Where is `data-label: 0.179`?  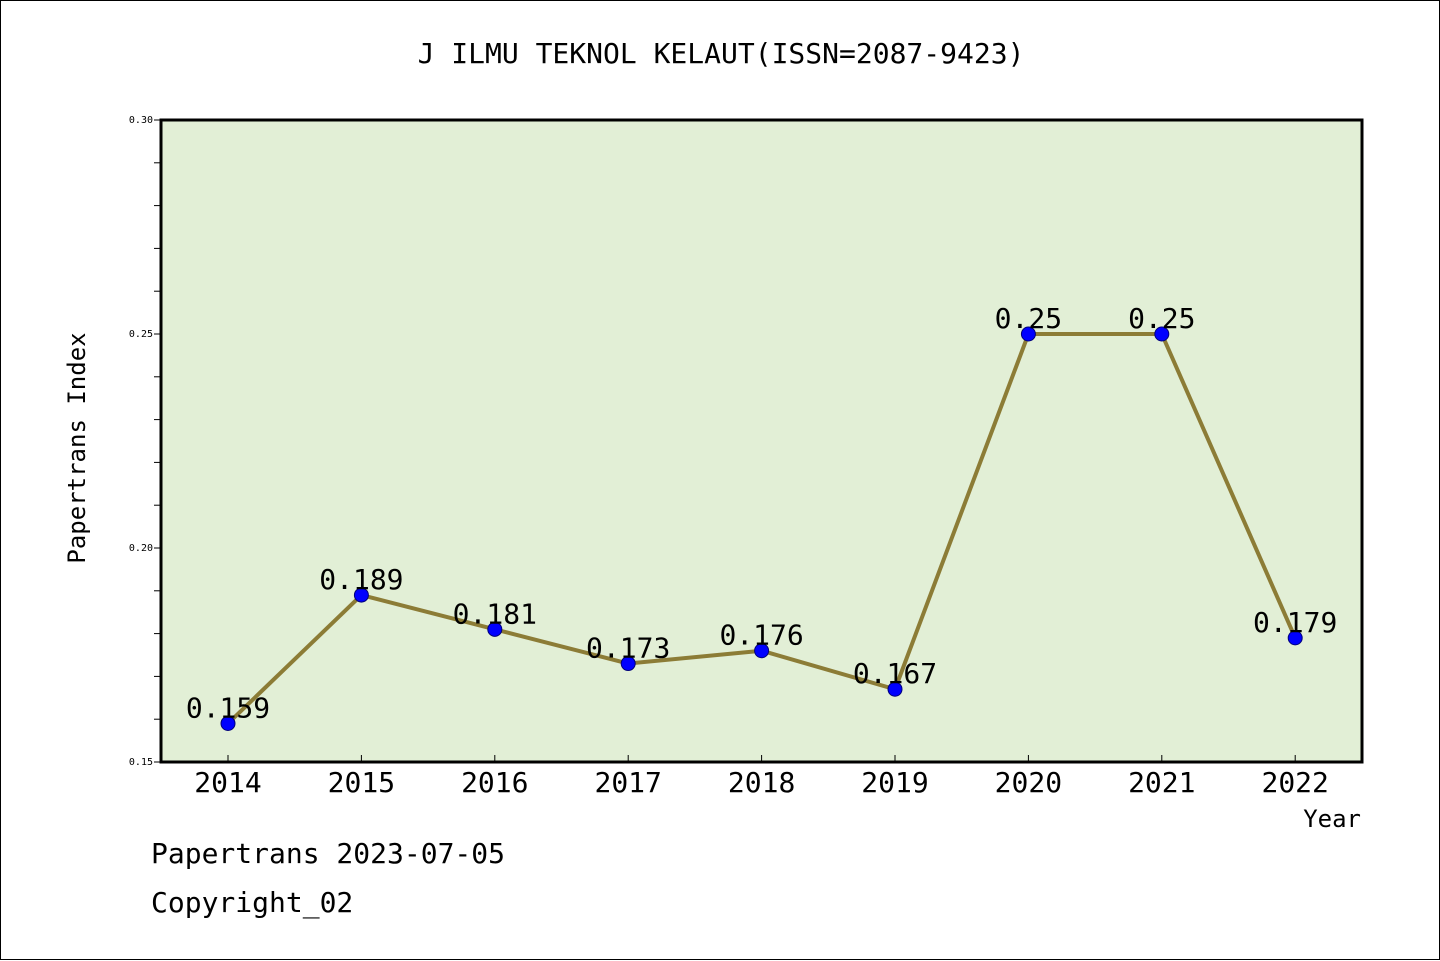
data-label: 0.179 is located at coordinates (1295, 622).